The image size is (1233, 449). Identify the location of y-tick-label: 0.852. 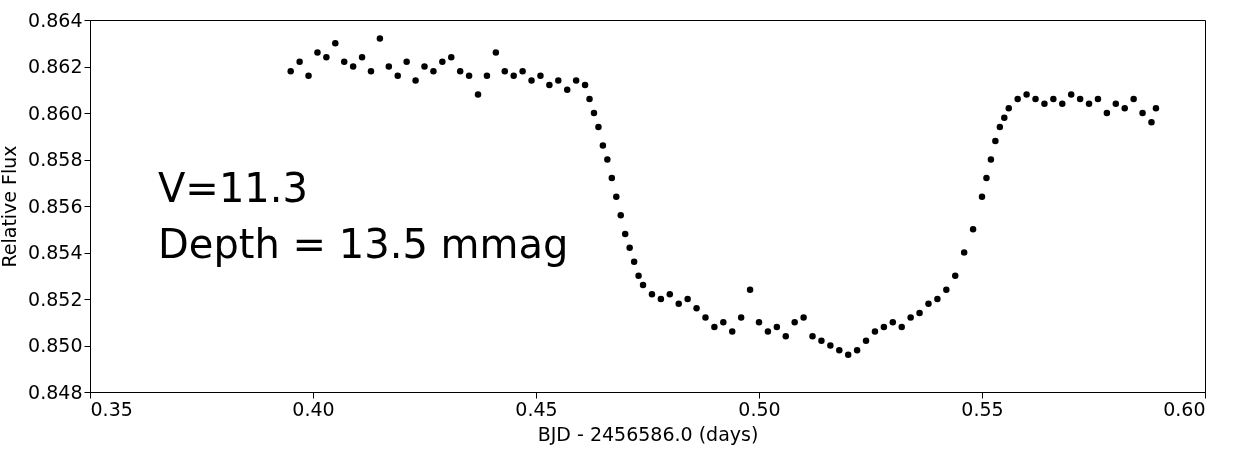
(55, 298).